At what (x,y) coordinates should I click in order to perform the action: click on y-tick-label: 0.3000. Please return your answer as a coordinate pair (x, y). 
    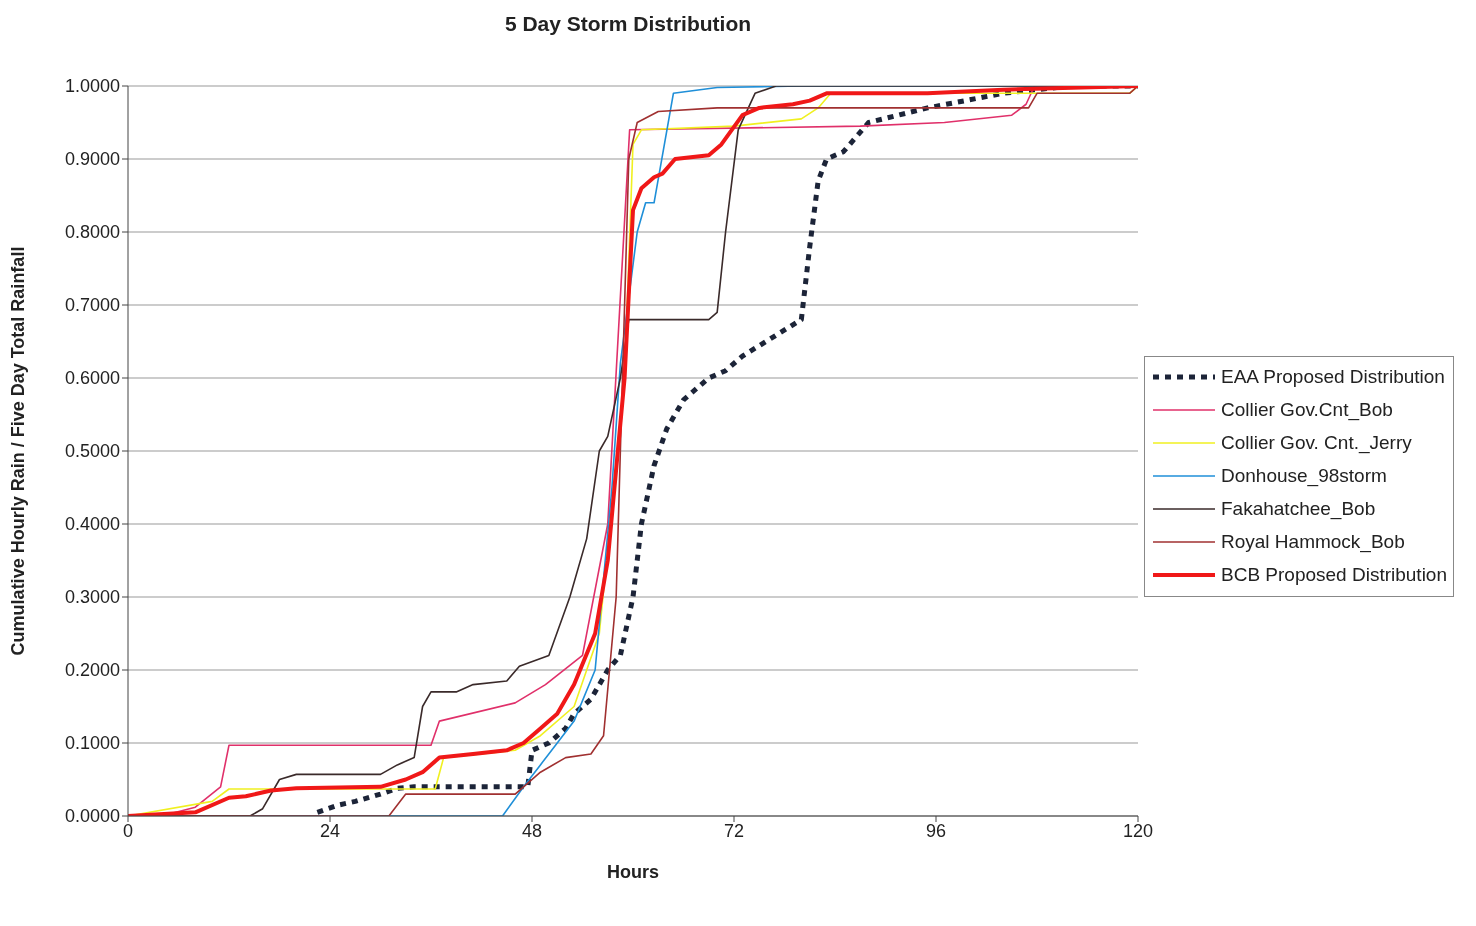
    Looking at the image, I should click on (92, 597).